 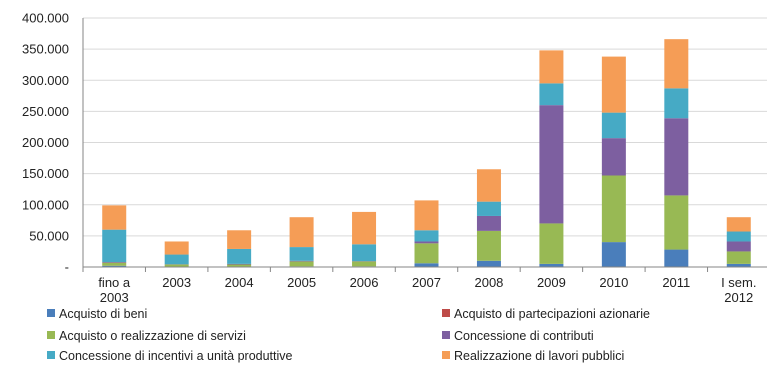 I want to click on x-tick-label: 2008, so click(x=488, y=282).